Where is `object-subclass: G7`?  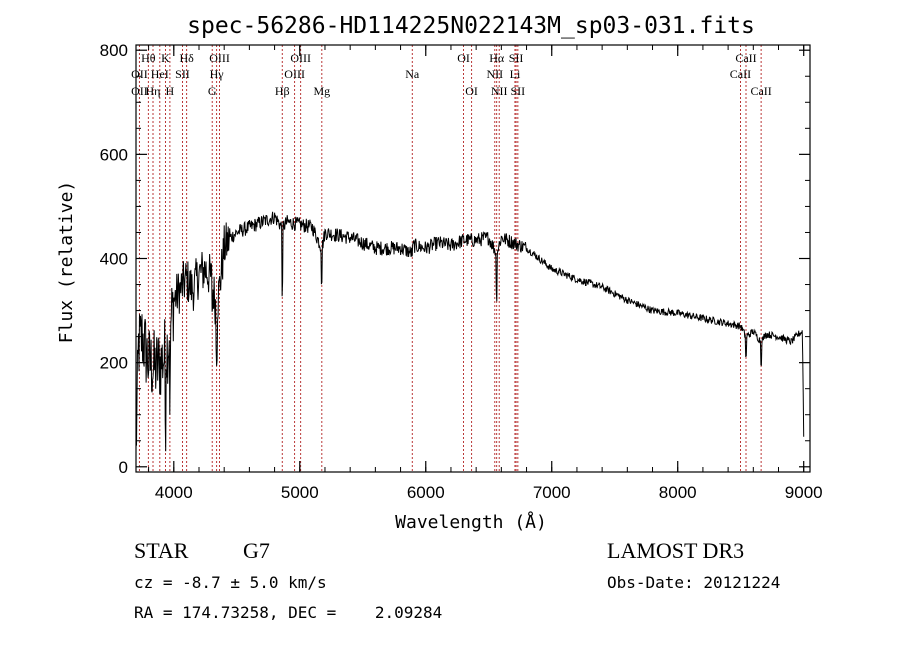
object-subclass: G7 is located at coordinates (256, 550).